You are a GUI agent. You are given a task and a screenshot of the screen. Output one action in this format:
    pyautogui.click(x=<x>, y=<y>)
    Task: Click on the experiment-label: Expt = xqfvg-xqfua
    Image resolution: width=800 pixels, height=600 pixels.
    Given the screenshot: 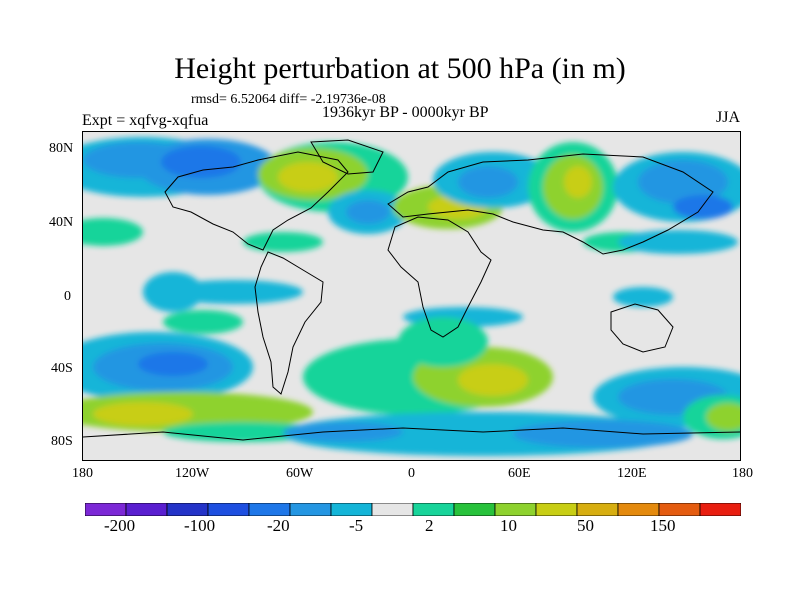 What is the action you would take?
    pyautogui.click(x=145, y=120)
    